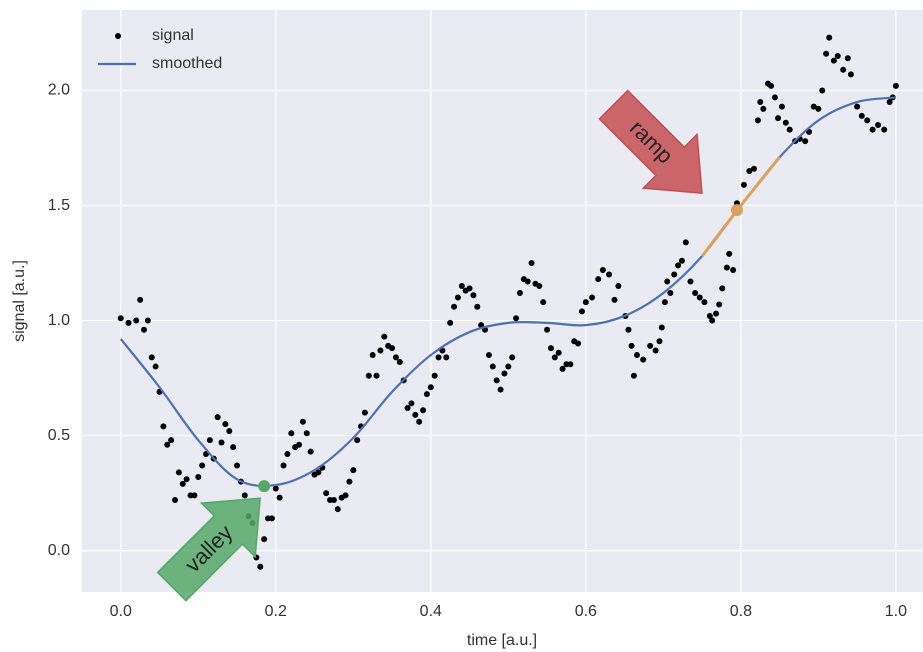 The image size is (923, 652). What do you see at coordinates (502, 640) in the screenshot?
I see `x-axis-label: time [a.u.]` at bounding box center [502, 640].